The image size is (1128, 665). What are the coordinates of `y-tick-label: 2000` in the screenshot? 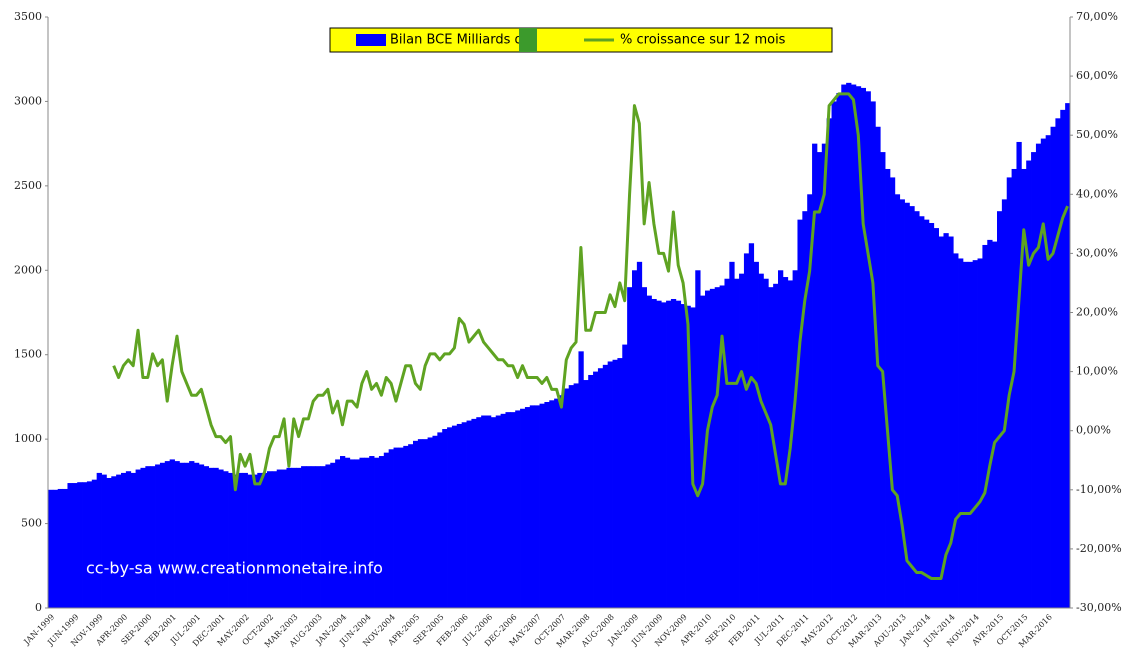 It's located at (28, 269).